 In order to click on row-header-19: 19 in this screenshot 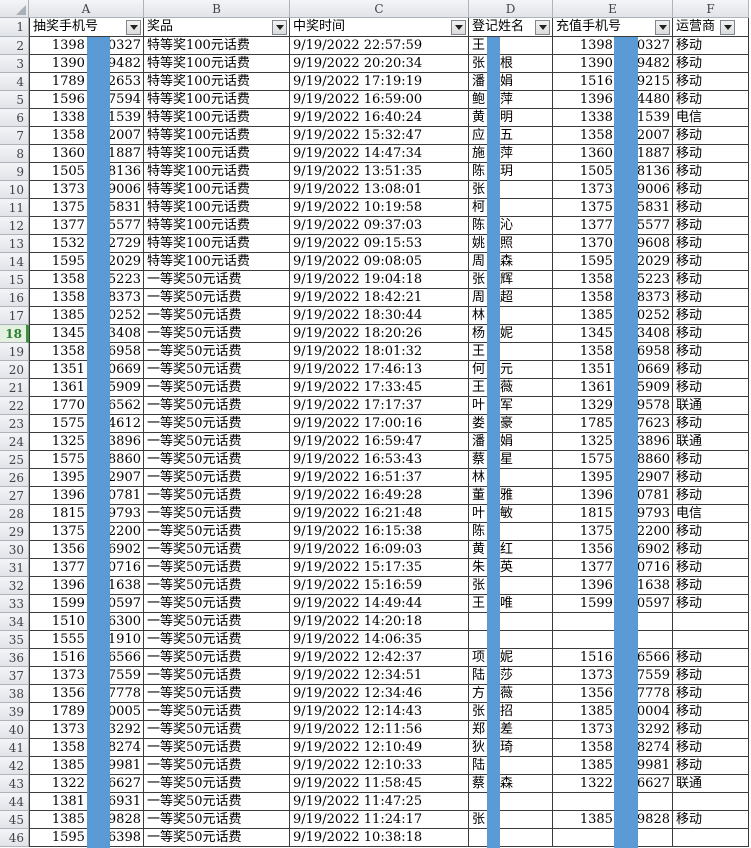, I will do `click(14, 352)`.